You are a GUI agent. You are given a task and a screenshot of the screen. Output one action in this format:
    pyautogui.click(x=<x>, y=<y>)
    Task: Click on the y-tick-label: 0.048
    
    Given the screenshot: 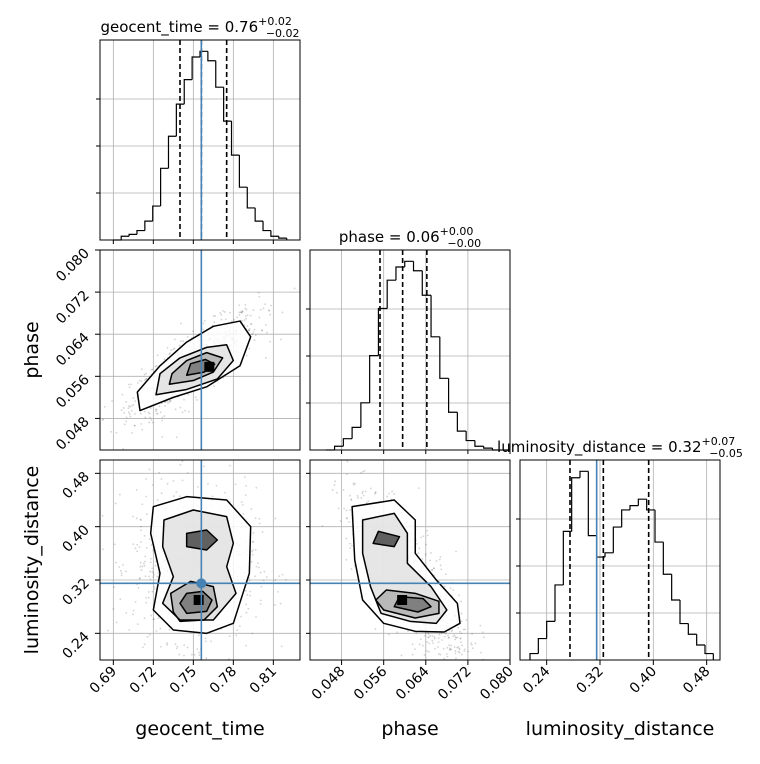 What is the action you would take?
    pyautogui.click(x=73, y=434)
    